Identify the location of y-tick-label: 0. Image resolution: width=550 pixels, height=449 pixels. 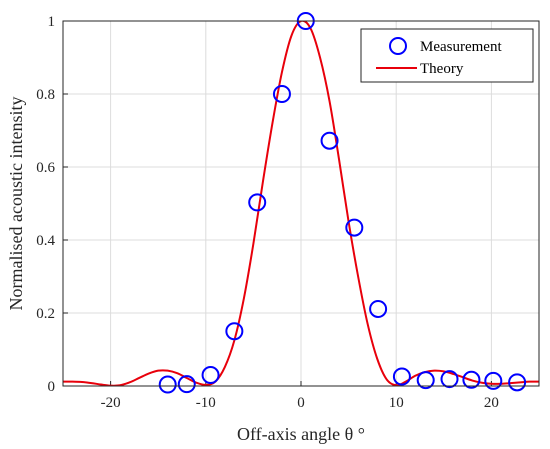
(52, 387).